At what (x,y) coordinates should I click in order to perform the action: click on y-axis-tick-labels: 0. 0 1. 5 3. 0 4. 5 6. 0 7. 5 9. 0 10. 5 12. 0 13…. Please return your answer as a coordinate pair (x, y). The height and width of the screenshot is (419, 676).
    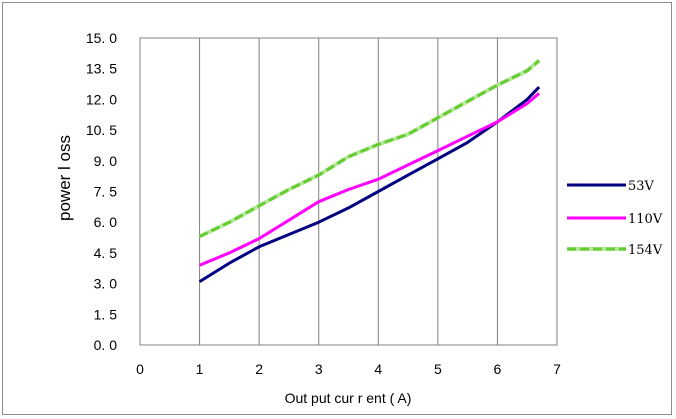
    Looking at the image, I should click on (101, 191).